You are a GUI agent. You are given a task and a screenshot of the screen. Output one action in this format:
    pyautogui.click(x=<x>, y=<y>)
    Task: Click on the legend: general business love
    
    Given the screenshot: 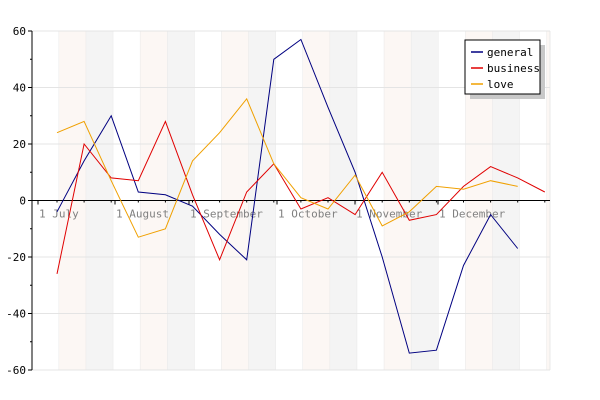 What is the action you would take?
    pyautogui.click(x=504, y=69)
    